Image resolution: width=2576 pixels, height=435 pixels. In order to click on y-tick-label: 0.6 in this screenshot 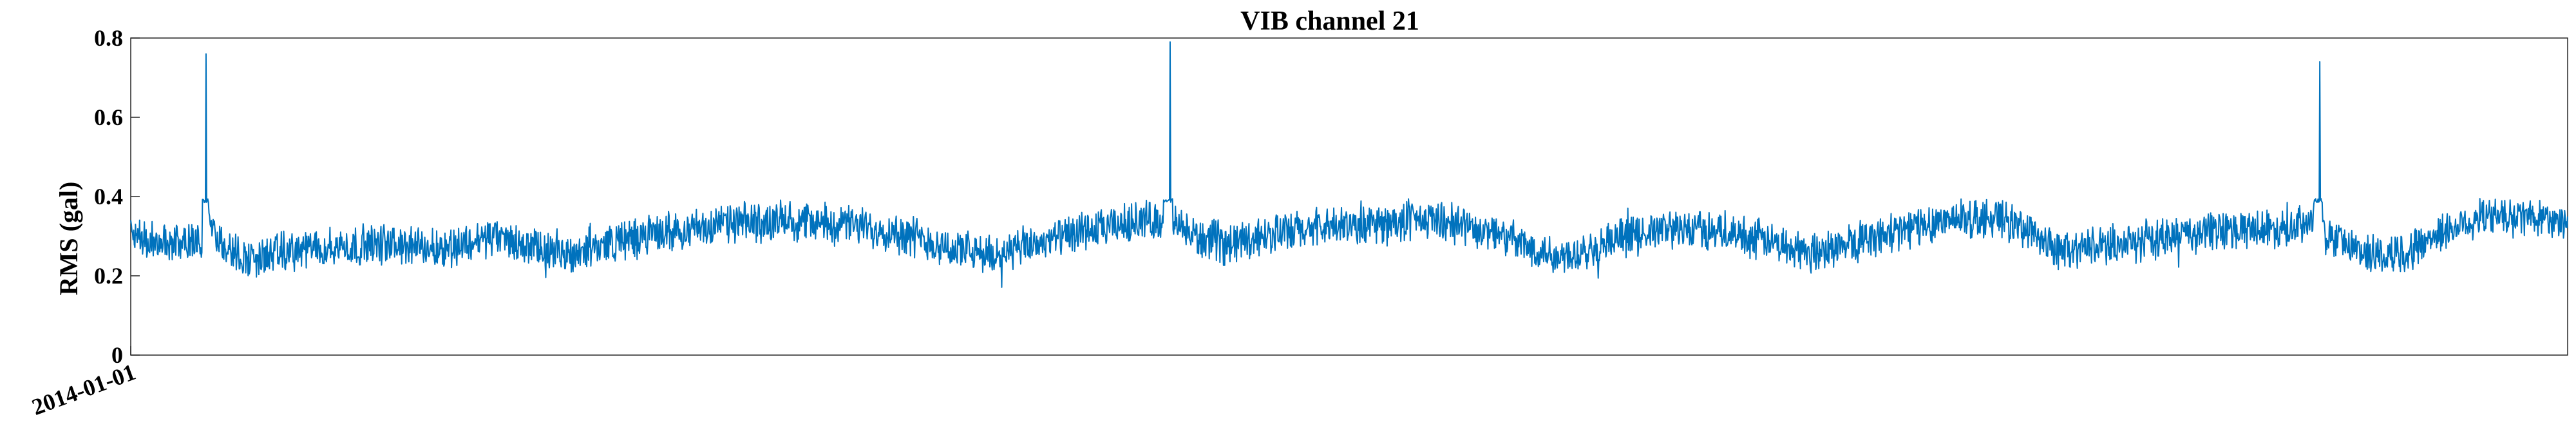, I will do `click(108, 117)`.